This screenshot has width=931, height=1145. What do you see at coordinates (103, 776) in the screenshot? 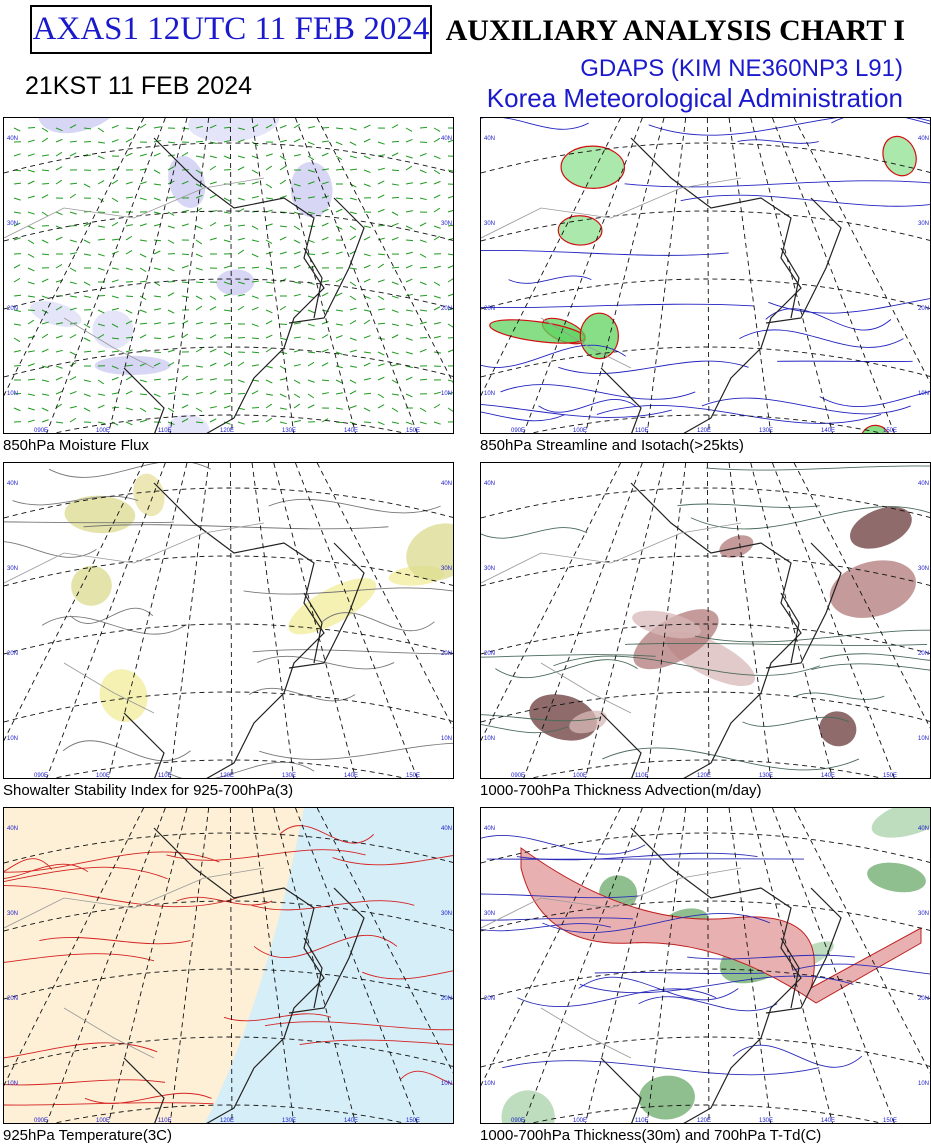
I see `longitude-label: 100E` at bounding box center [103, 776].